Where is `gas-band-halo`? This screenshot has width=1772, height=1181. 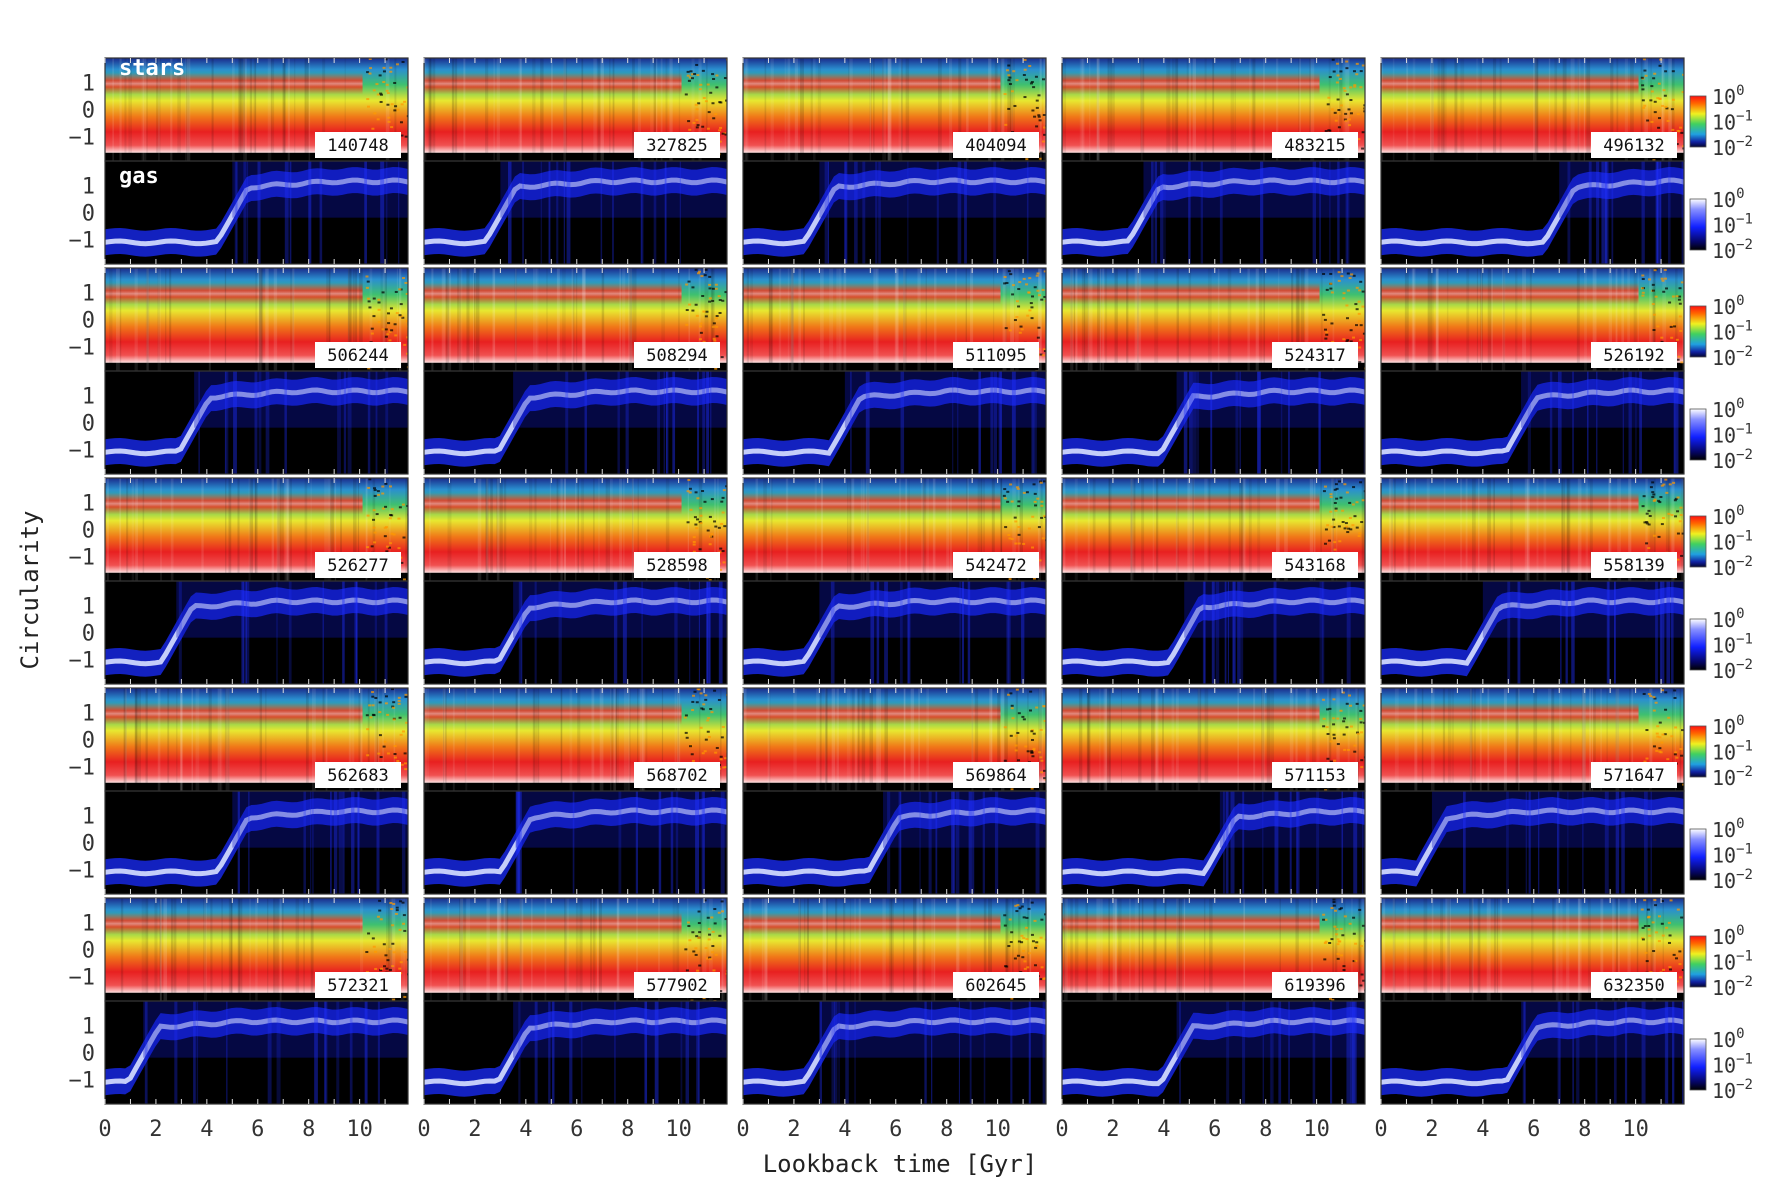
gas-band-halo is located at coordinates (256, 632).